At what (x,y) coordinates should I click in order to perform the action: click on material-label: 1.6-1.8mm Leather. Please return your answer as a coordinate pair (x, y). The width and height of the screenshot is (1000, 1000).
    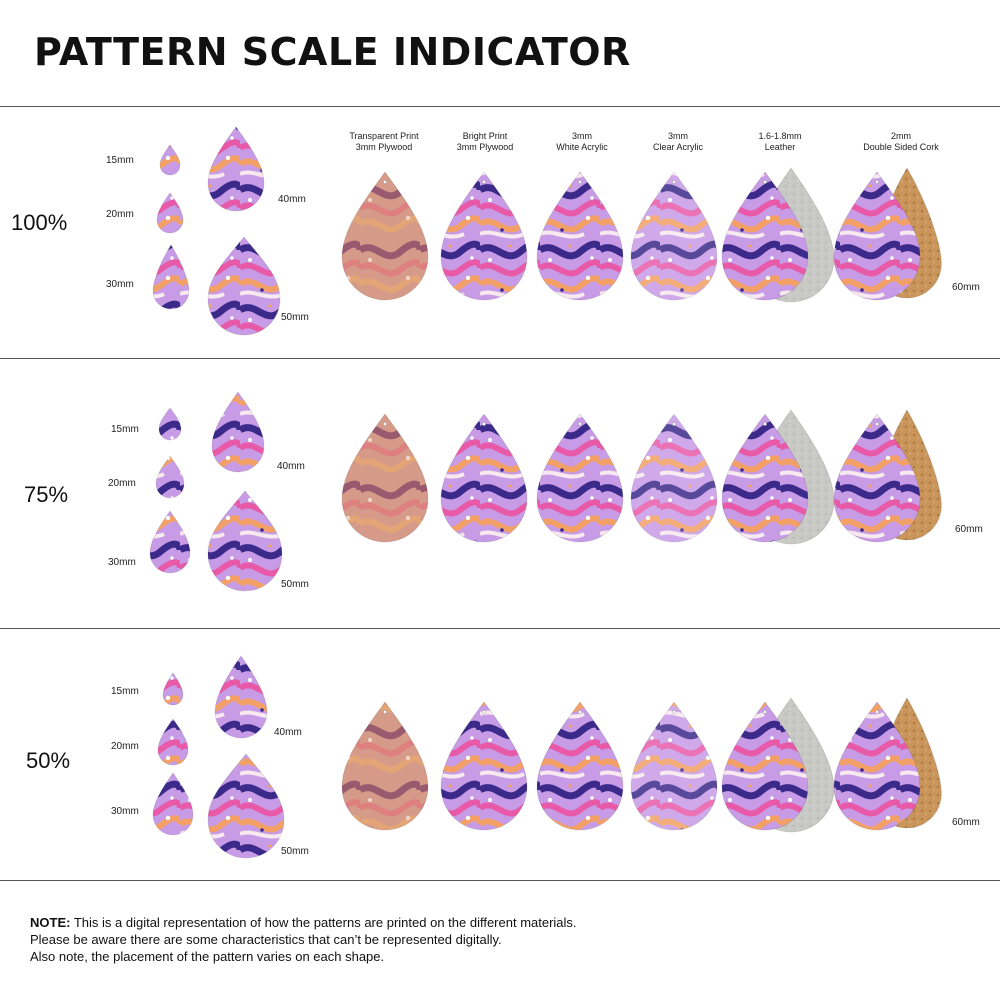
    Looking at the image, I should click on (780, 141).